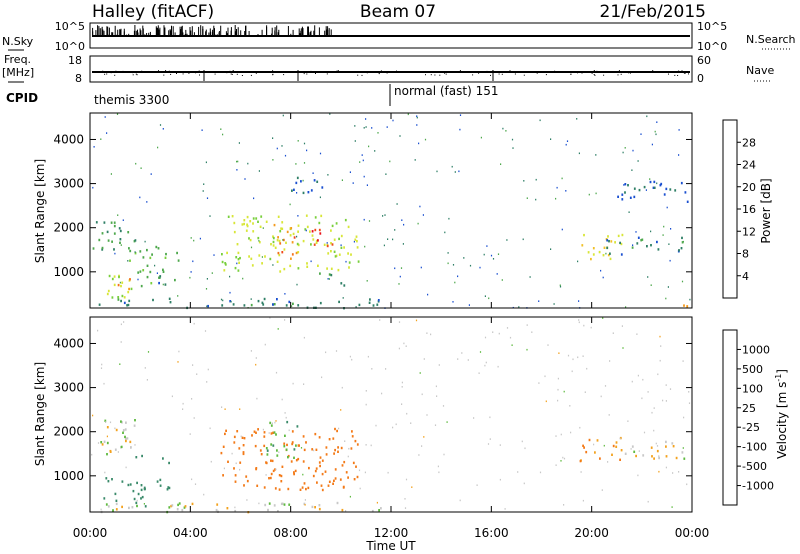 This screenshot has height=554, width=800. I want to click on nsky-tick-top: 10^5, so click(70, 26).